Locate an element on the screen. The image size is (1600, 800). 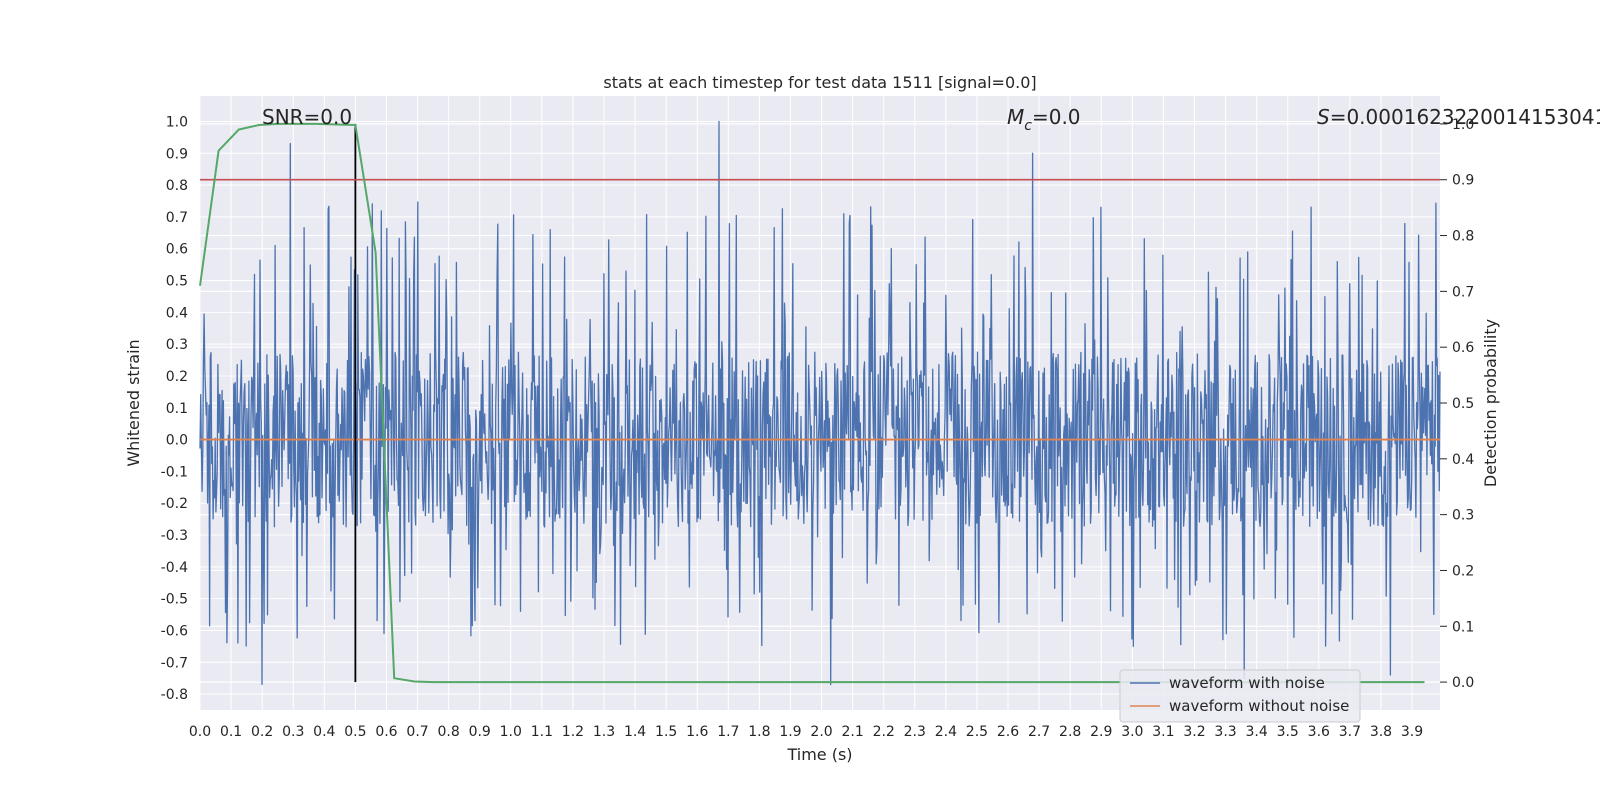
x-tick-label: 1.7 is located at coordinates (728, 732).